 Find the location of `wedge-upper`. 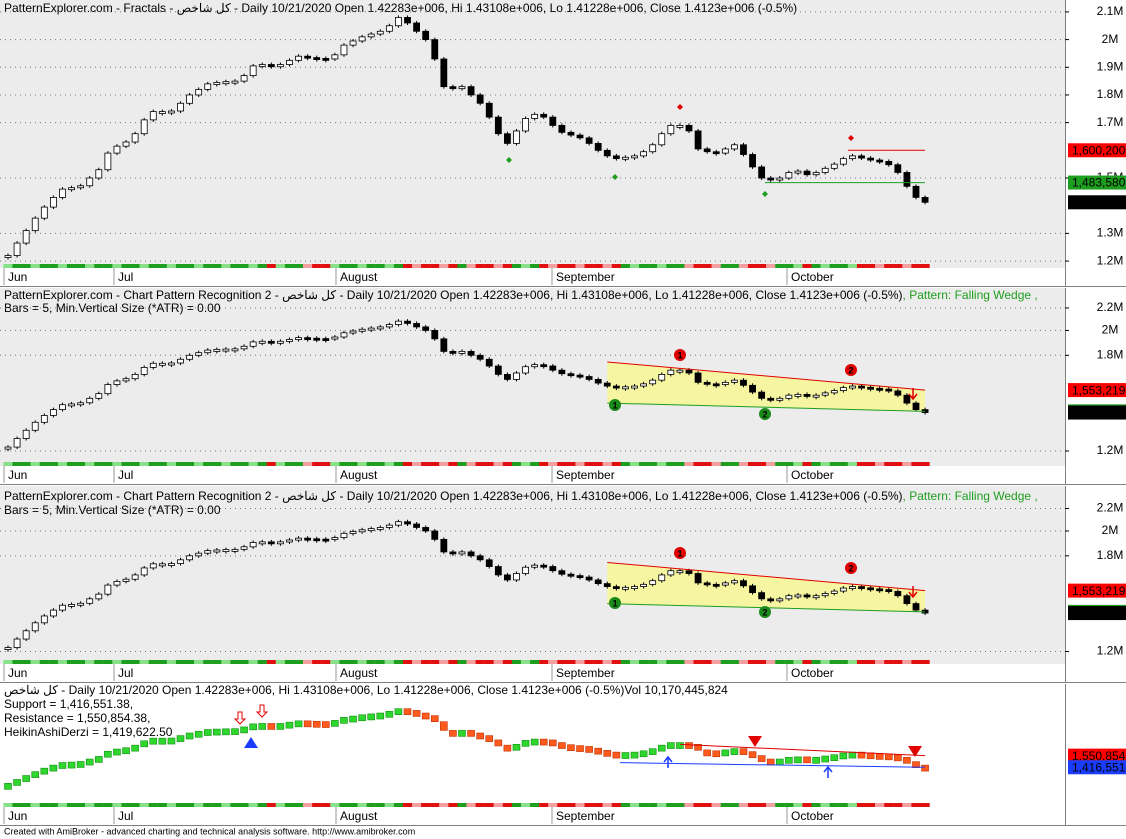

wedge-upper is located at coordinates (766, 376).